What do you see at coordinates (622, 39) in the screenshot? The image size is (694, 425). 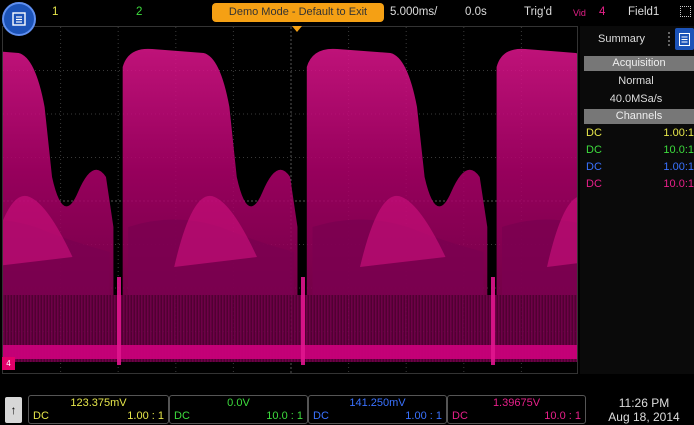 I see `tab-summary: Summary` at bounding box center [622, 39].